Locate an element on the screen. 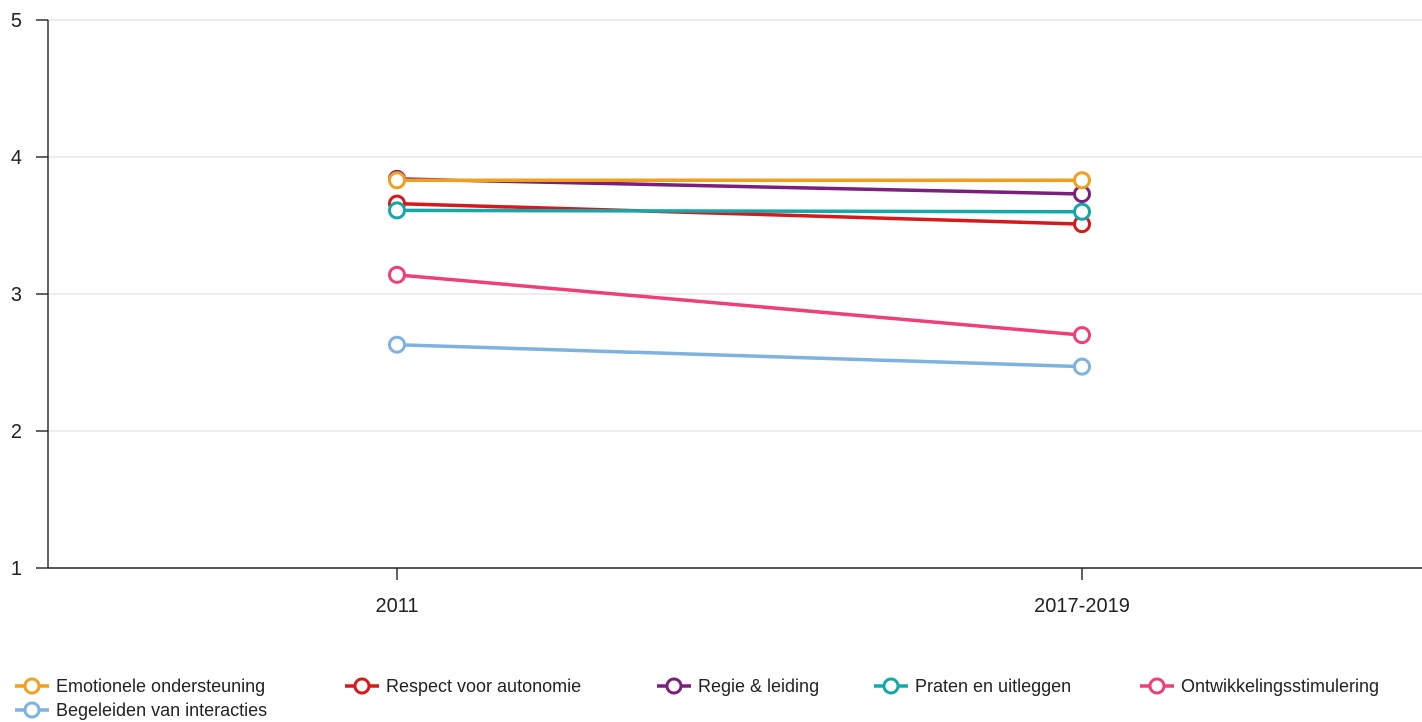 The width and height of the screenshot is (1422, 722). legend-item: Regie & leiding is located at coordinates (737, 686).